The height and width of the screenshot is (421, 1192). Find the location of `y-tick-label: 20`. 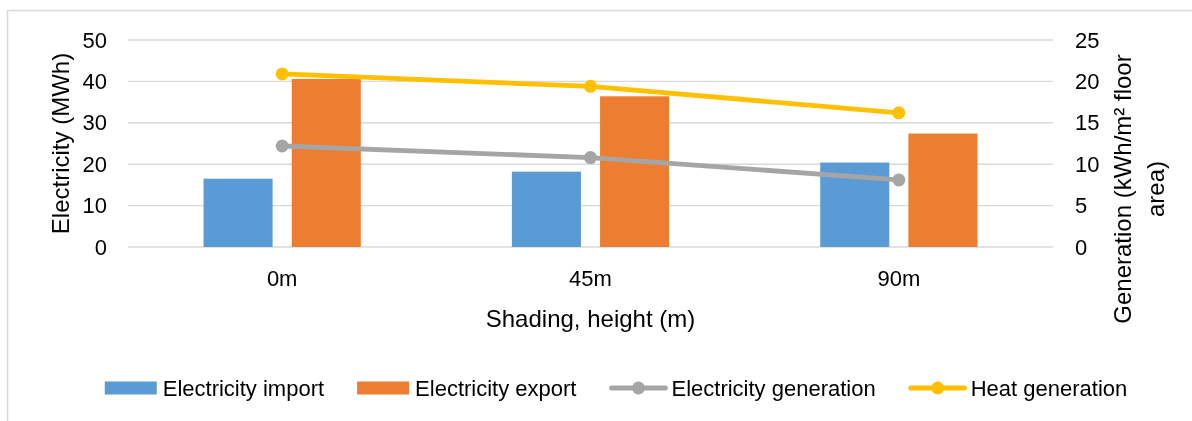

y-tick-label: 20 is located at coordinates (94, 164).